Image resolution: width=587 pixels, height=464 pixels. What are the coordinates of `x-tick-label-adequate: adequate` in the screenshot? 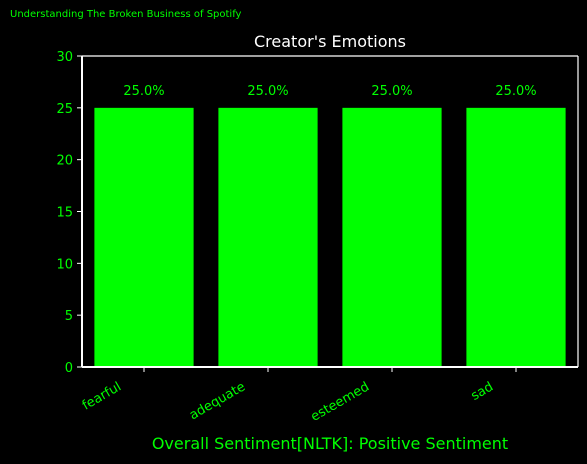 It's located at (217, 401).